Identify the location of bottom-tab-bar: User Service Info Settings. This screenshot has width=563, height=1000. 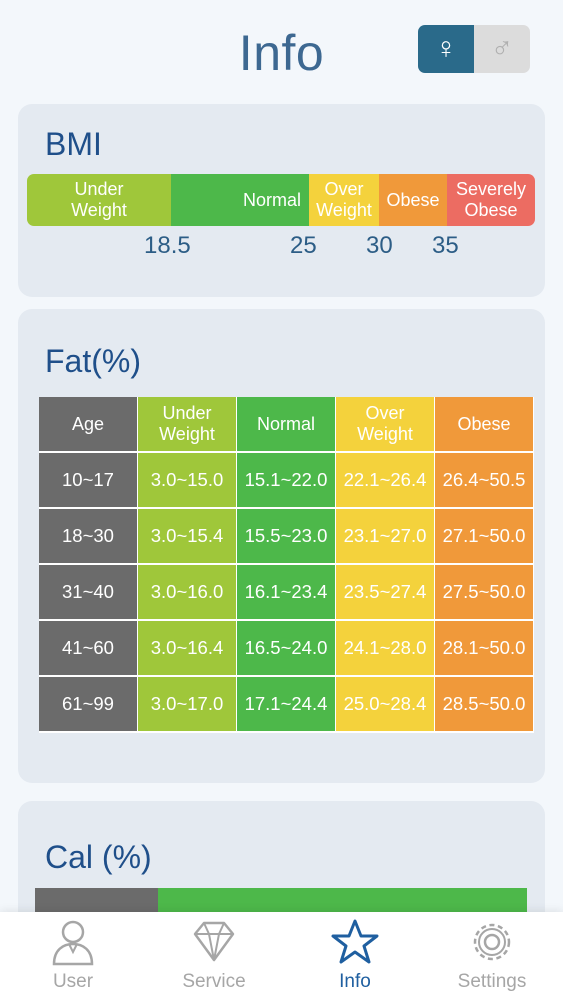
(281, 956).